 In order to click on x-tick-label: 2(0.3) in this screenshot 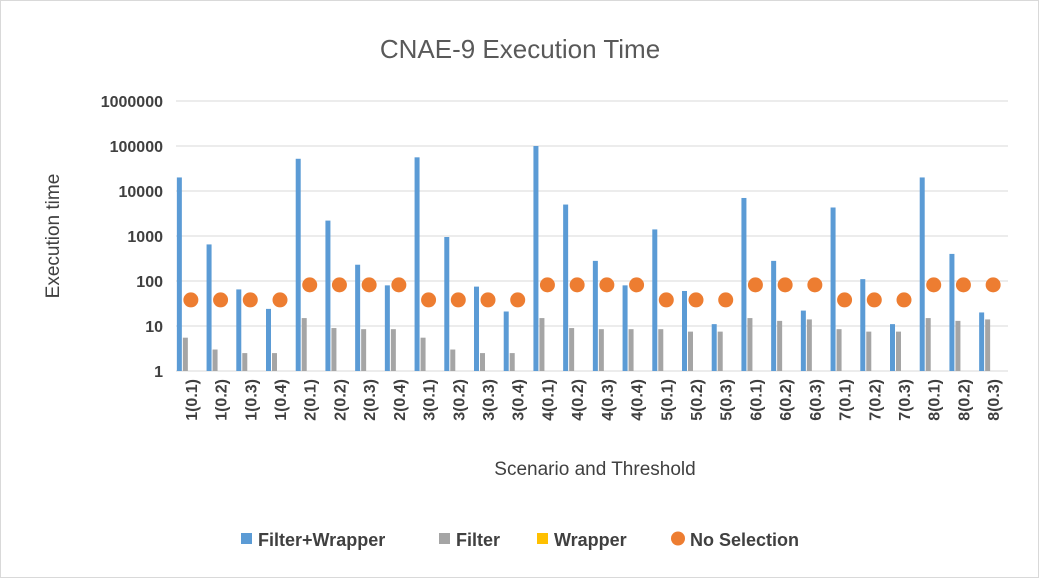, I will do `click(370, 400)`.